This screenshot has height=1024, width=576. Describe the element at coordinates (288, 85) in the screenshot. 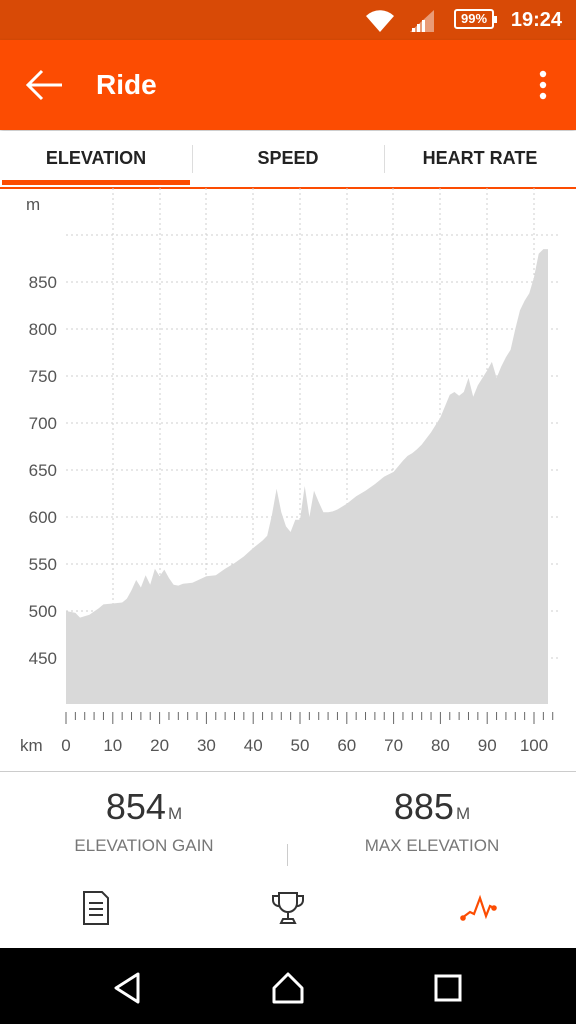

I see `app-bar: Ride` at that location.